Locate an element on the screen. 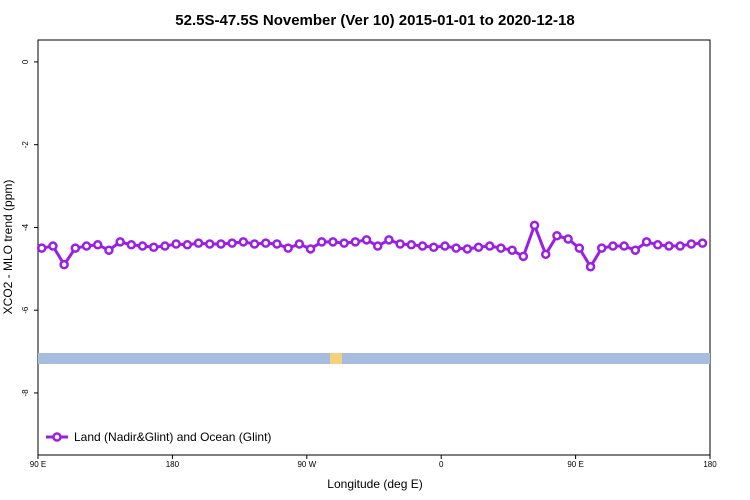 Image resolution: width=750 pixels, height=500 pixels. x-tick-label: 0 is located at coordinates (441, 464).